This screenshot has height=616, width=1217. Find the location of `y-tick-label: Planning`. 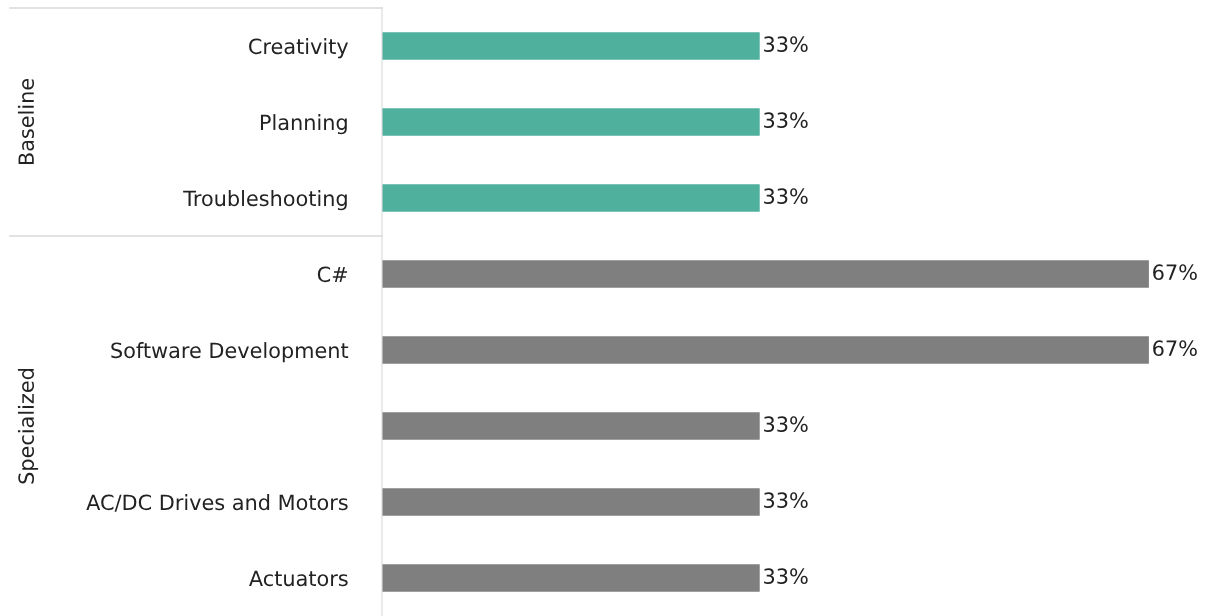

y-tick-label: Planning is located at coordinates (303, 124).